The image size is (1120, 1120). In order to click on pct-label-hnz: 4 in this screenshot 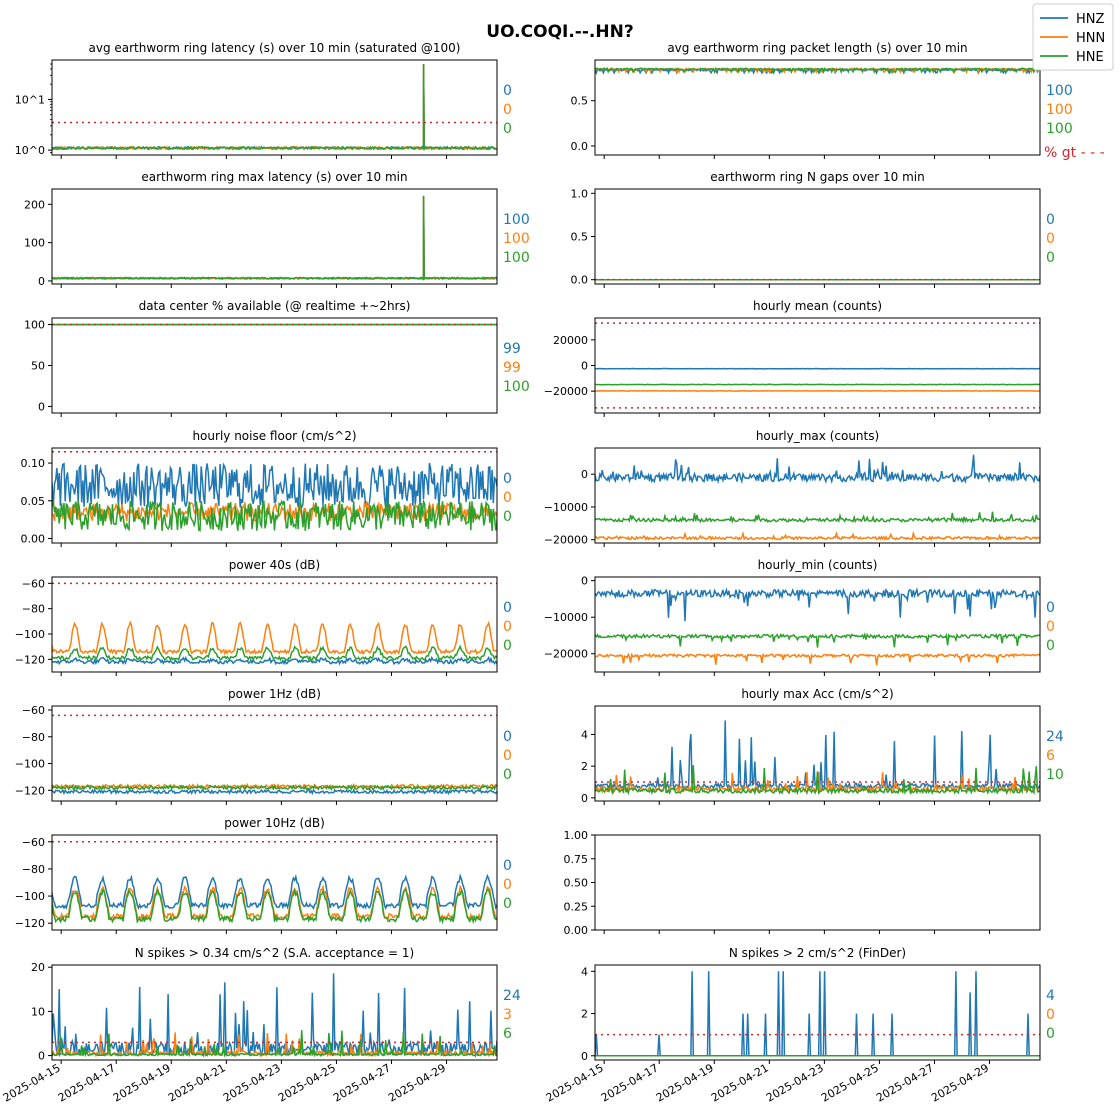, I will do `click(1050, 996)`.